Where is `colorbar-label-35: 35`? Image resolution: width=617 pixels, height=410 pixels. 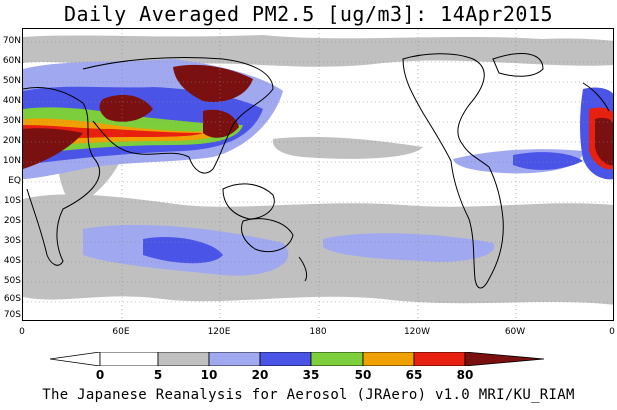 colorbar-label-35: 35 is located at coordinates (311, 375).